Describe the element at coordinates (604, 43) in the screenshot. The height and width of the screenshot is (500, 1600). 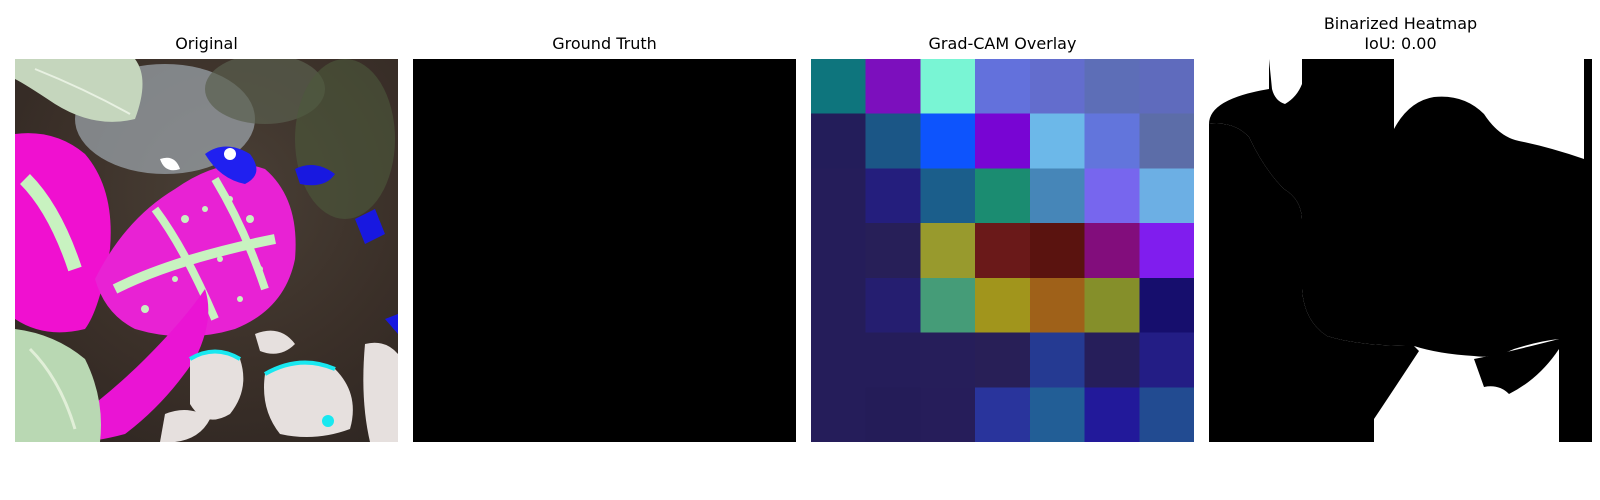
I see `ground-truth-title: Ground Truth` at that location.